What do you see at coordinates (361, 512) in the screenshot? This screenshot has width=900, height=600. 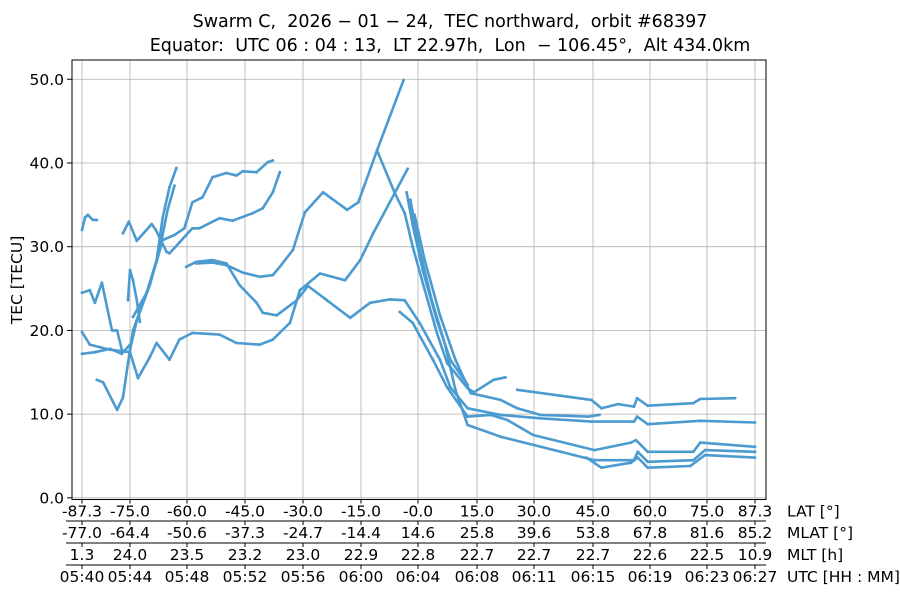 I see `x-tick-label: -15.0` at bounding box center [361, 512].